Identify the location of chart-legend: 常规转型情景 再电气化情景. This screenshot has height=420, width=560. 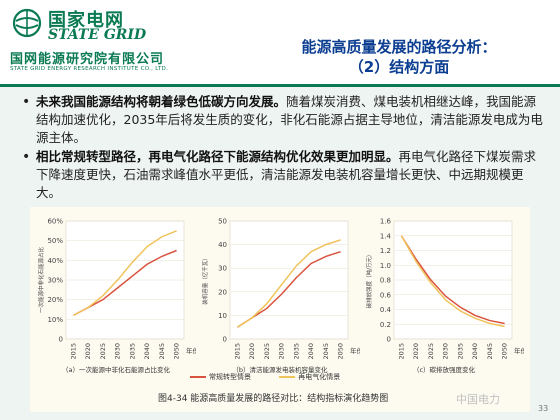
(278, 377).